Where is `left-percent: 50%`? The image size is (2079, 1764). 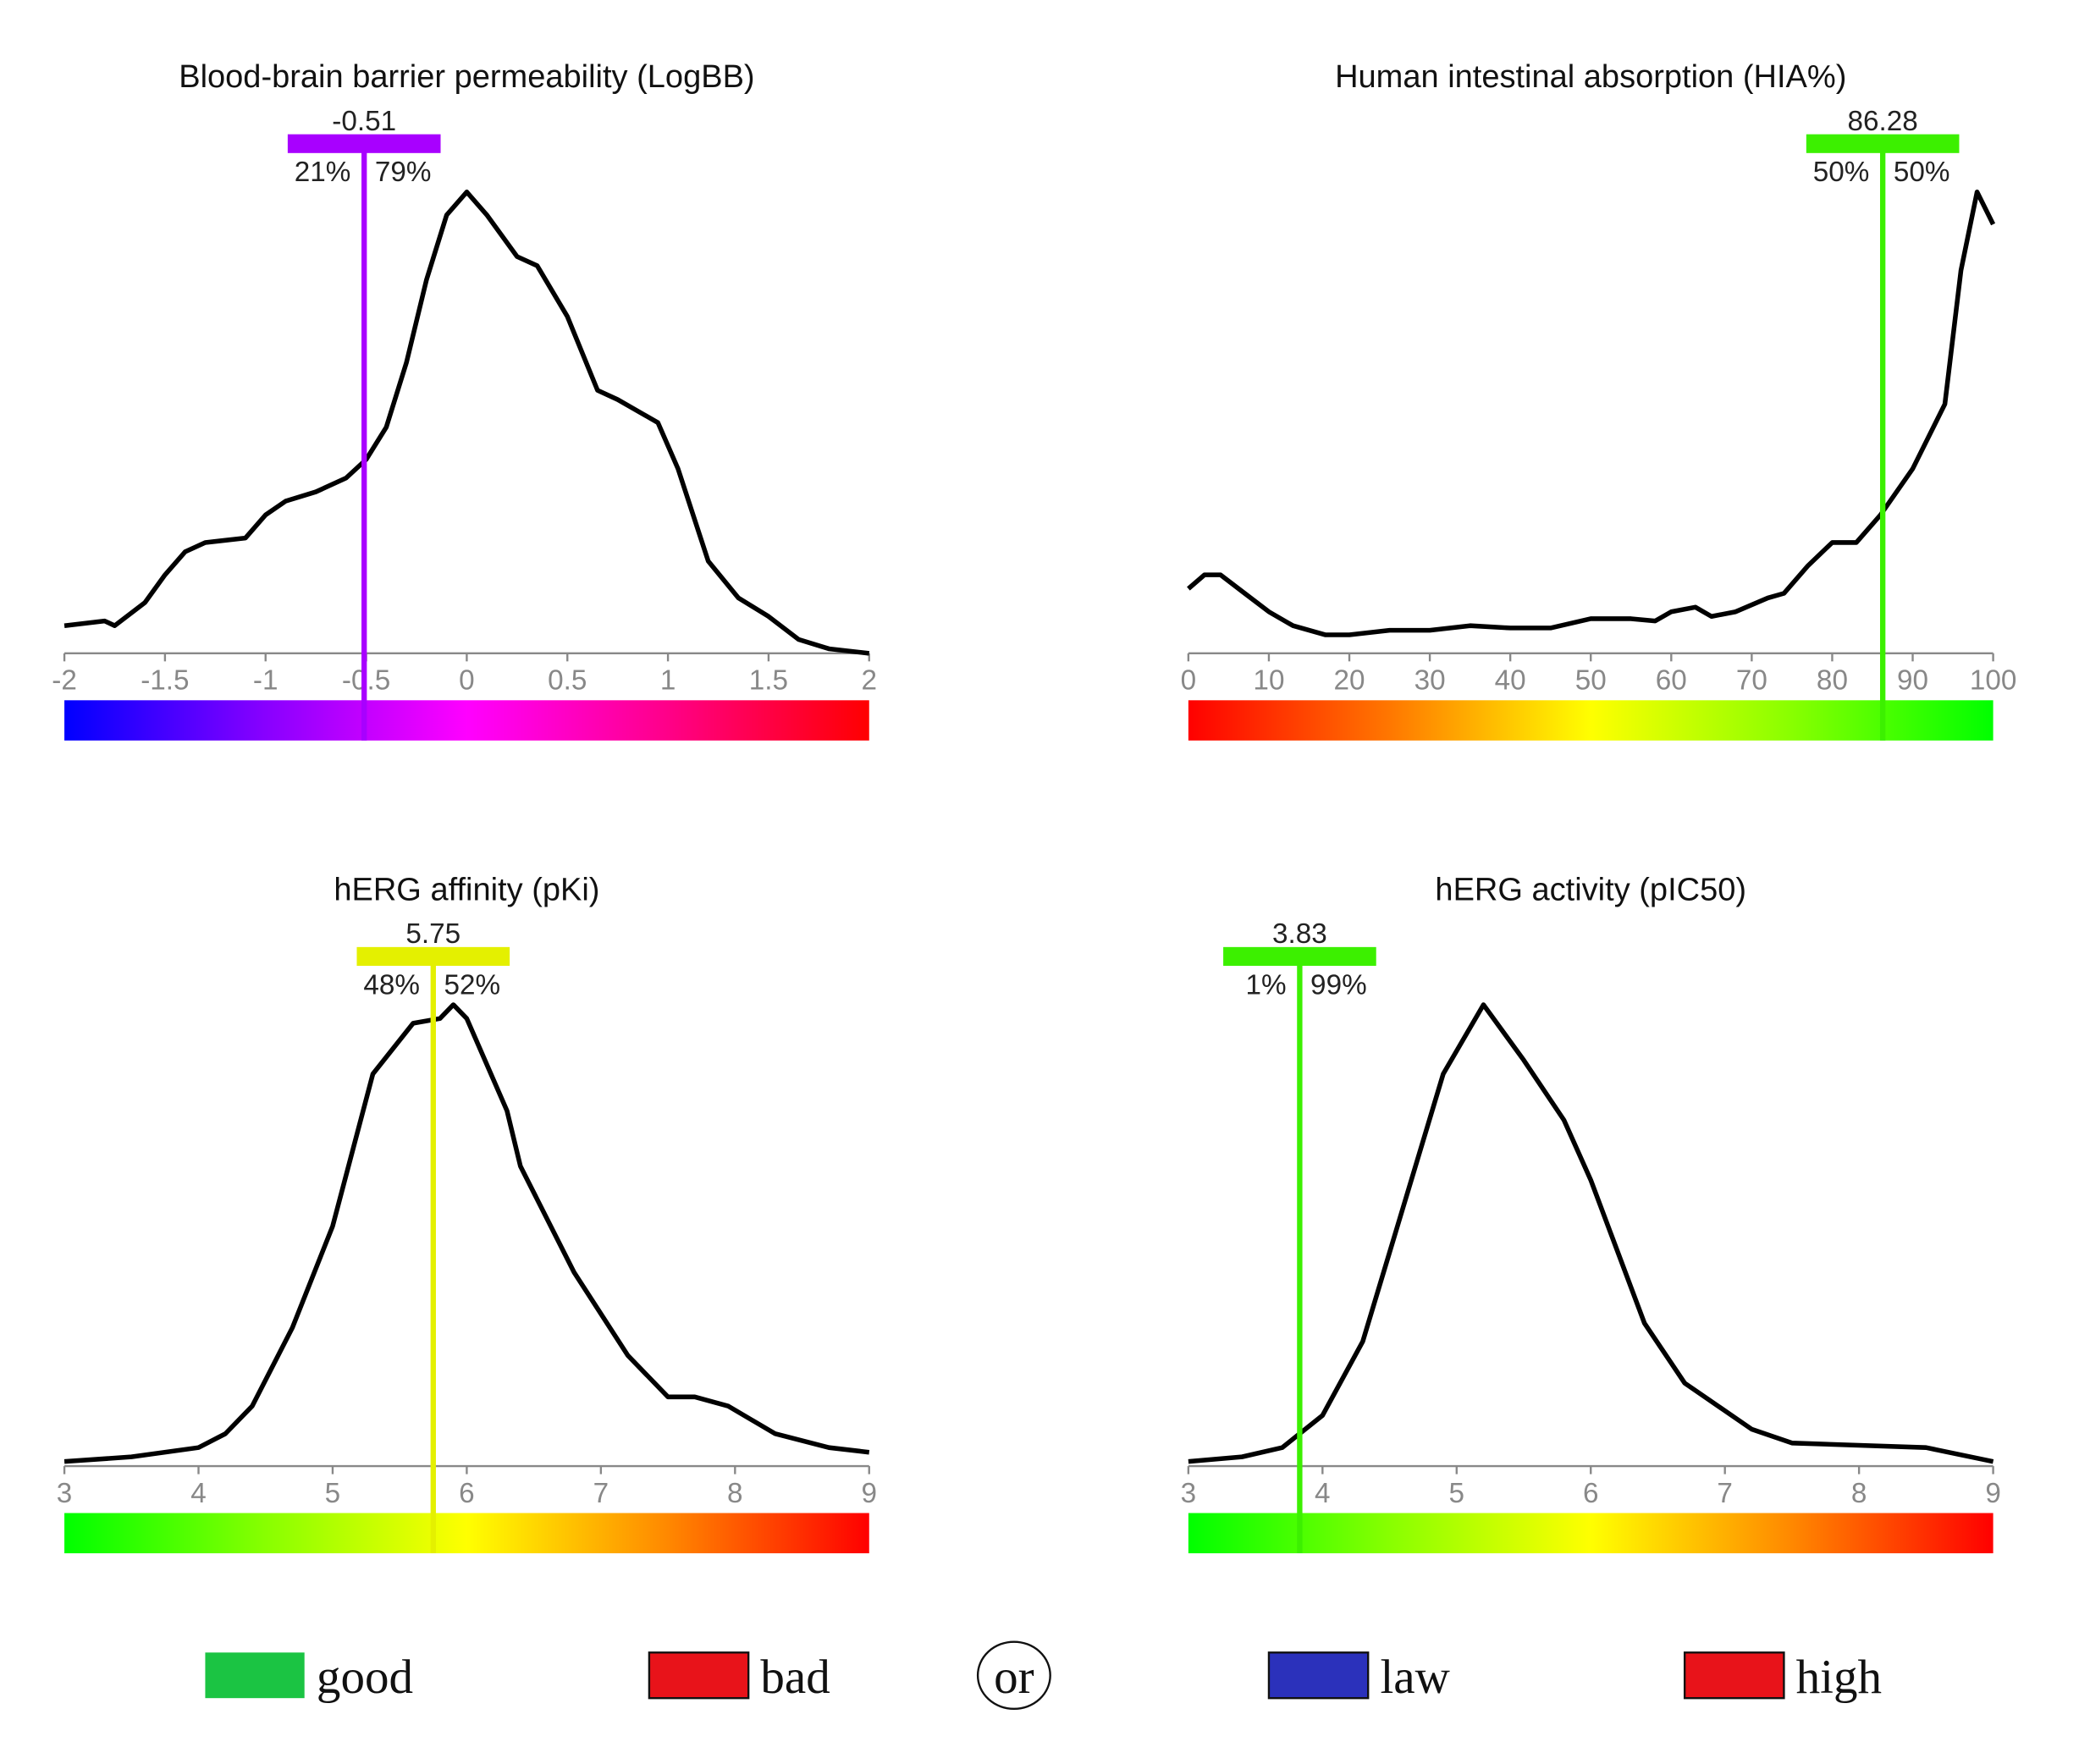
left-percent: 50% is located at coordinates (1841, 172).